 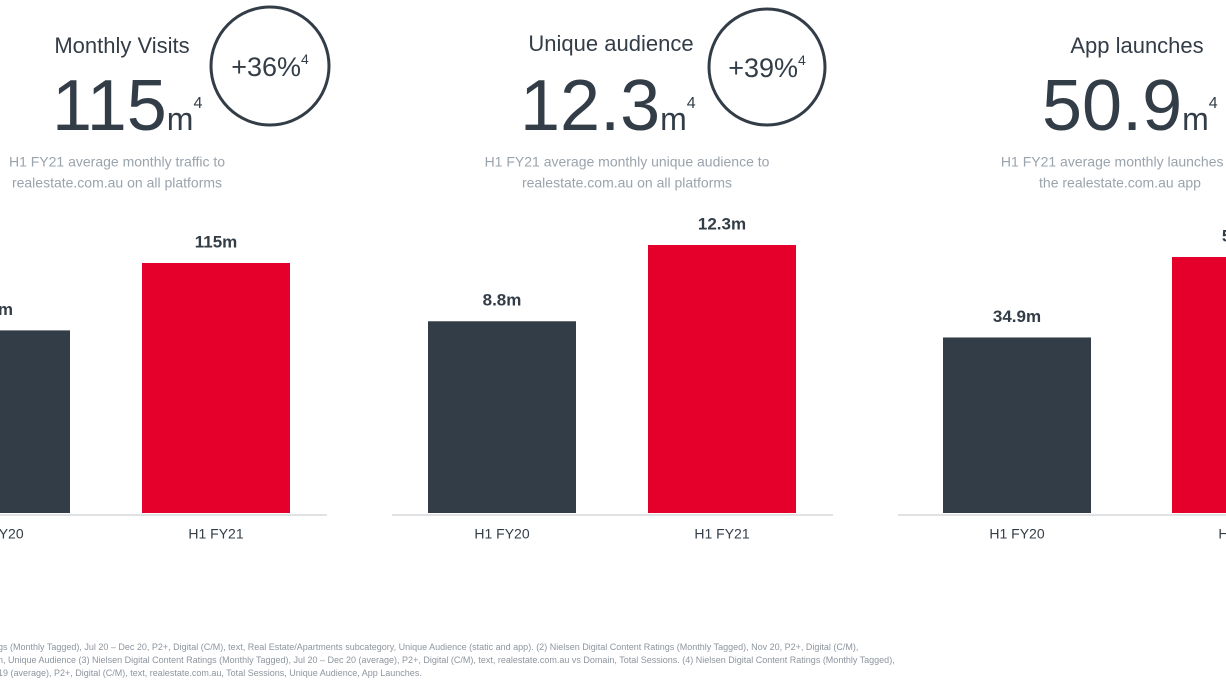 I want to click on value-label: 115m, so click(x=216, y=241).